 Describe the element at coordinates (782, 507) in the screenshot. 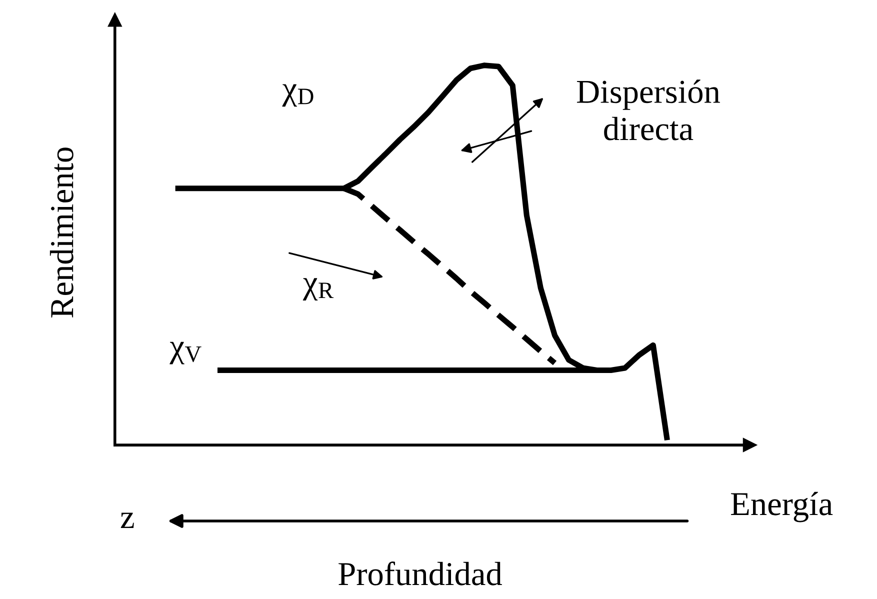

I see `x-axis-title: Energía` at that location.